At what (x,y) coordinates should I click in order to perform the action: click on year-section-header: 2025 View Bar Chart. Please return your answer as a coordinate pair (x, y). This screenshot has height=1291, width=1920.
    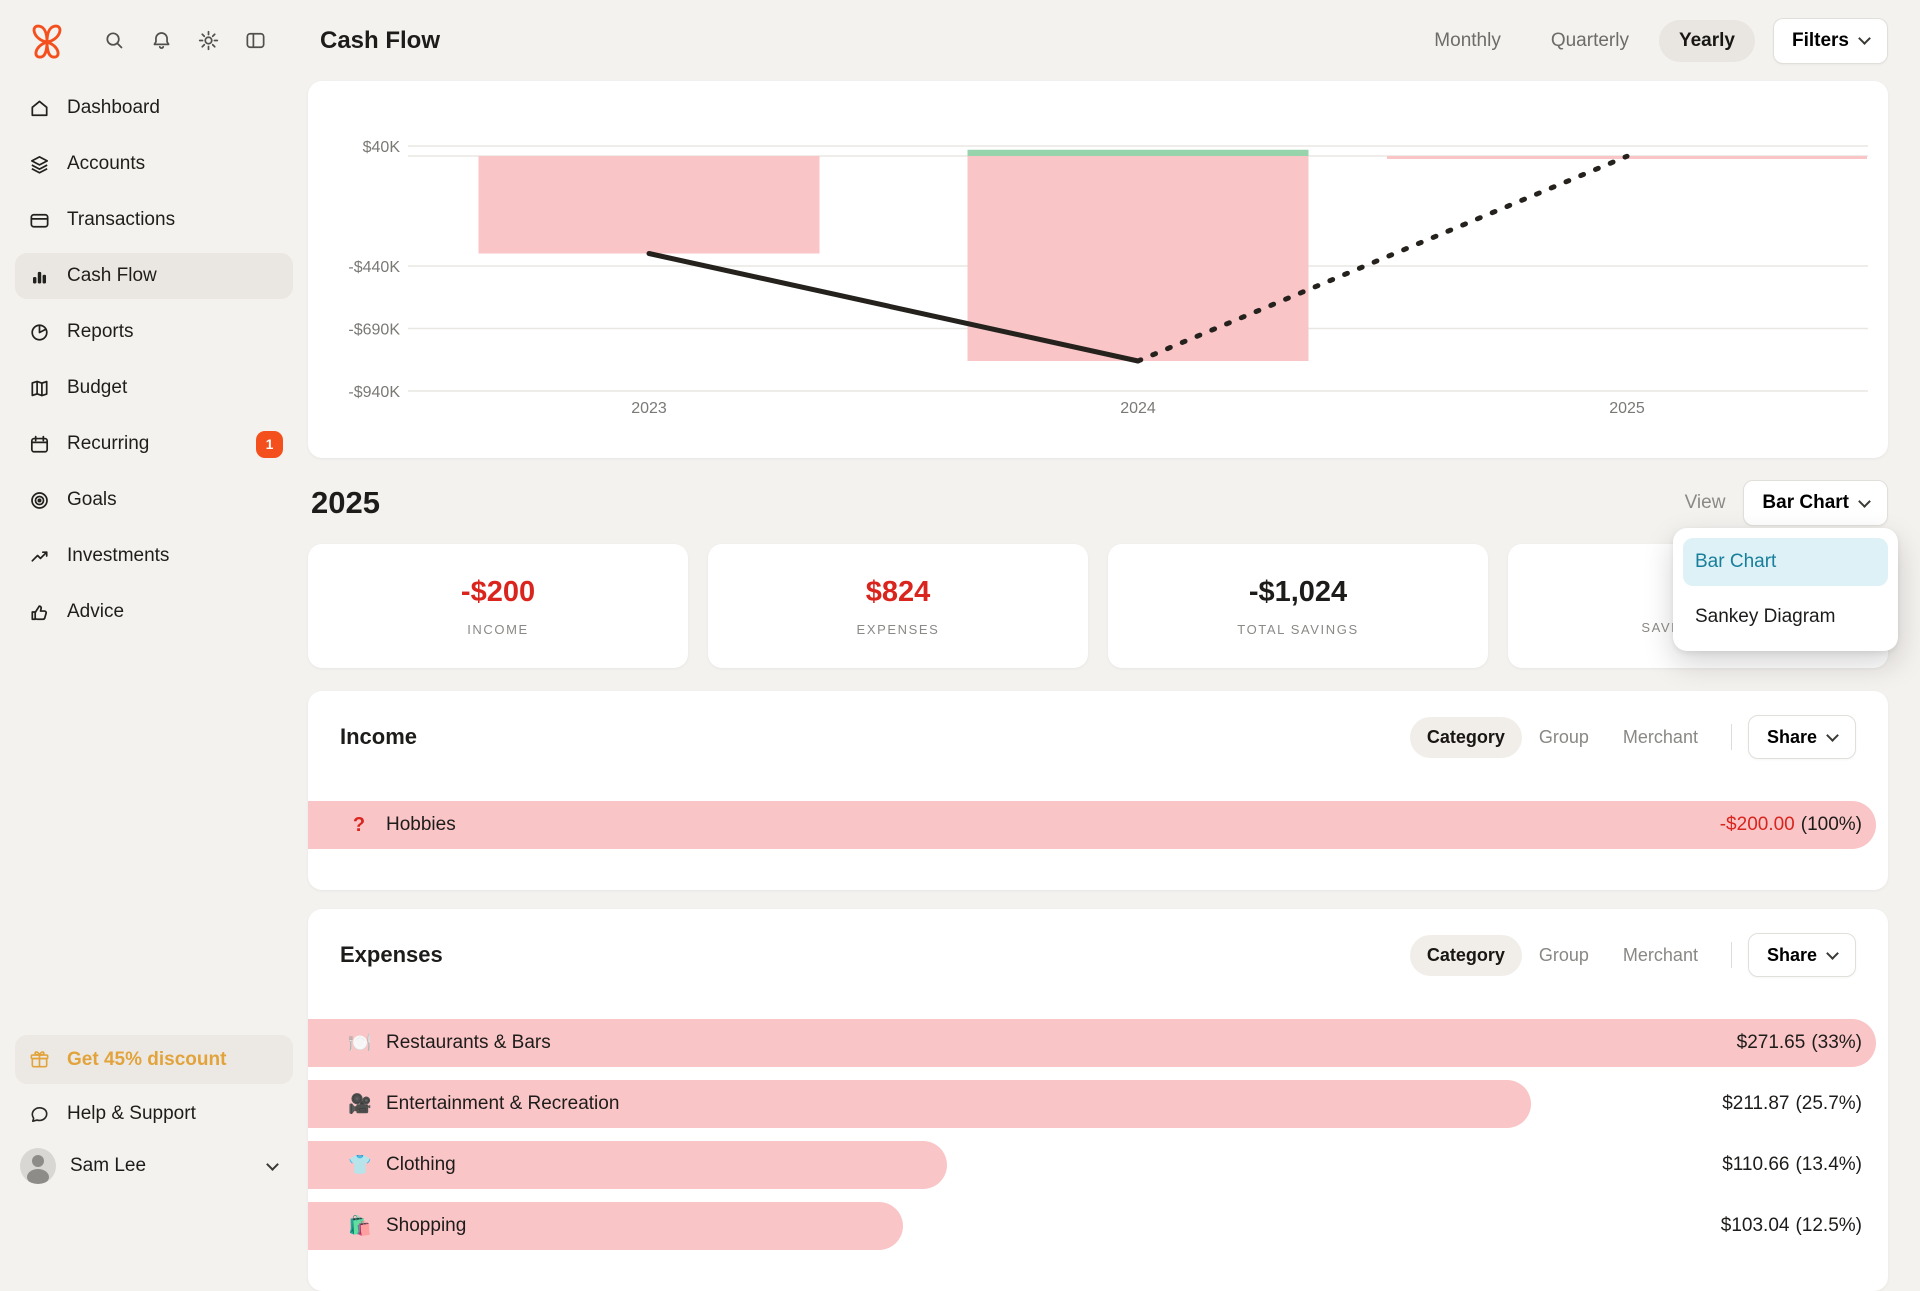
    Looking at the image, I should click on (1098, 503).